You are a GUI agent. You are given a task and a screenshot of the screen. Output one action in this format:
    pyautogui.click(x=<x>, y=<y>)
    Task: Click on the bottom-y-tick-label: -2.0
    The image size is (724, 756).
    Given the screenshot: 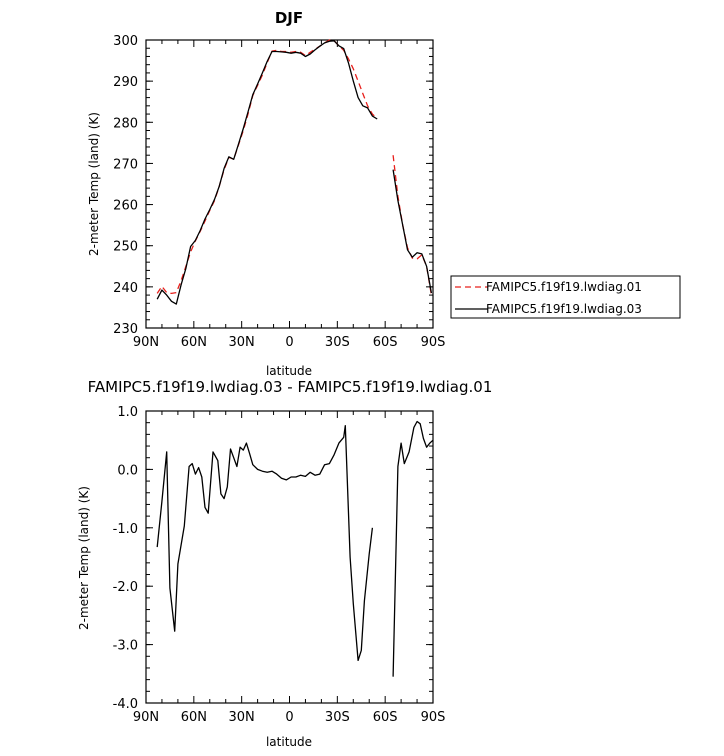 What is the action you would take?
    pyautogui.click(x=125, y=587)
    